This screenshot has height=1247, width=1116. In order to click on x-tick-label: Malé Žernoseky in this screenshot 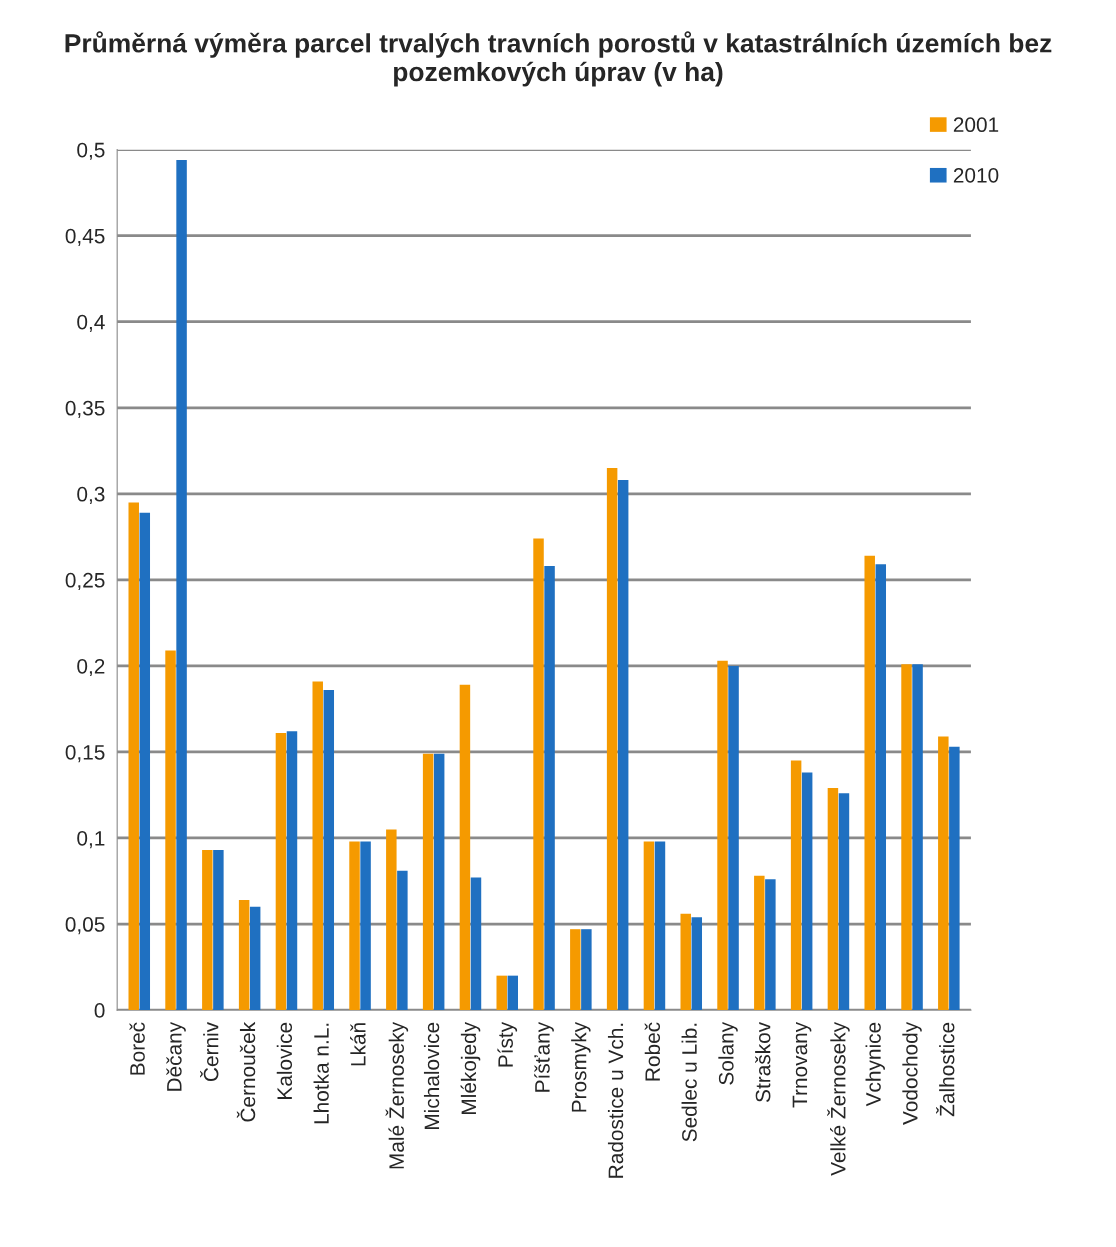, I will do `click(397, 1095)`.